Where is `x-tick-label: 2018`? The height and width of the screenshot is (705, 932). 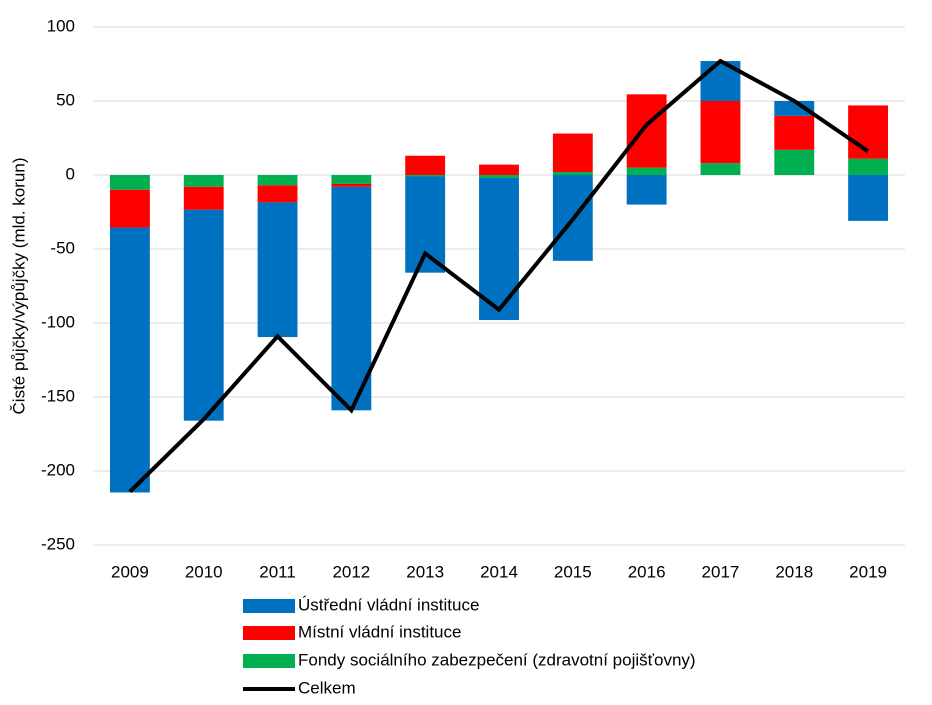
x-tick-label: 2018 is located at coordinates (794, 571).